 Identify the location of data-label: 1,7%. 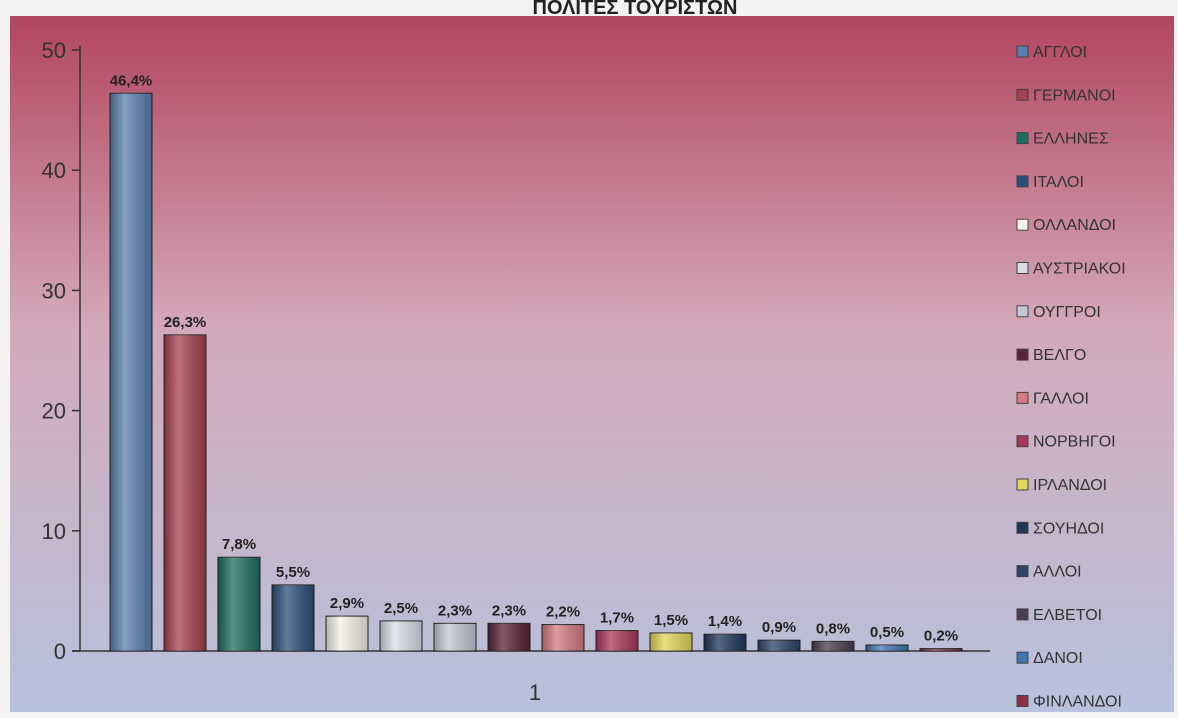
(617, 618).